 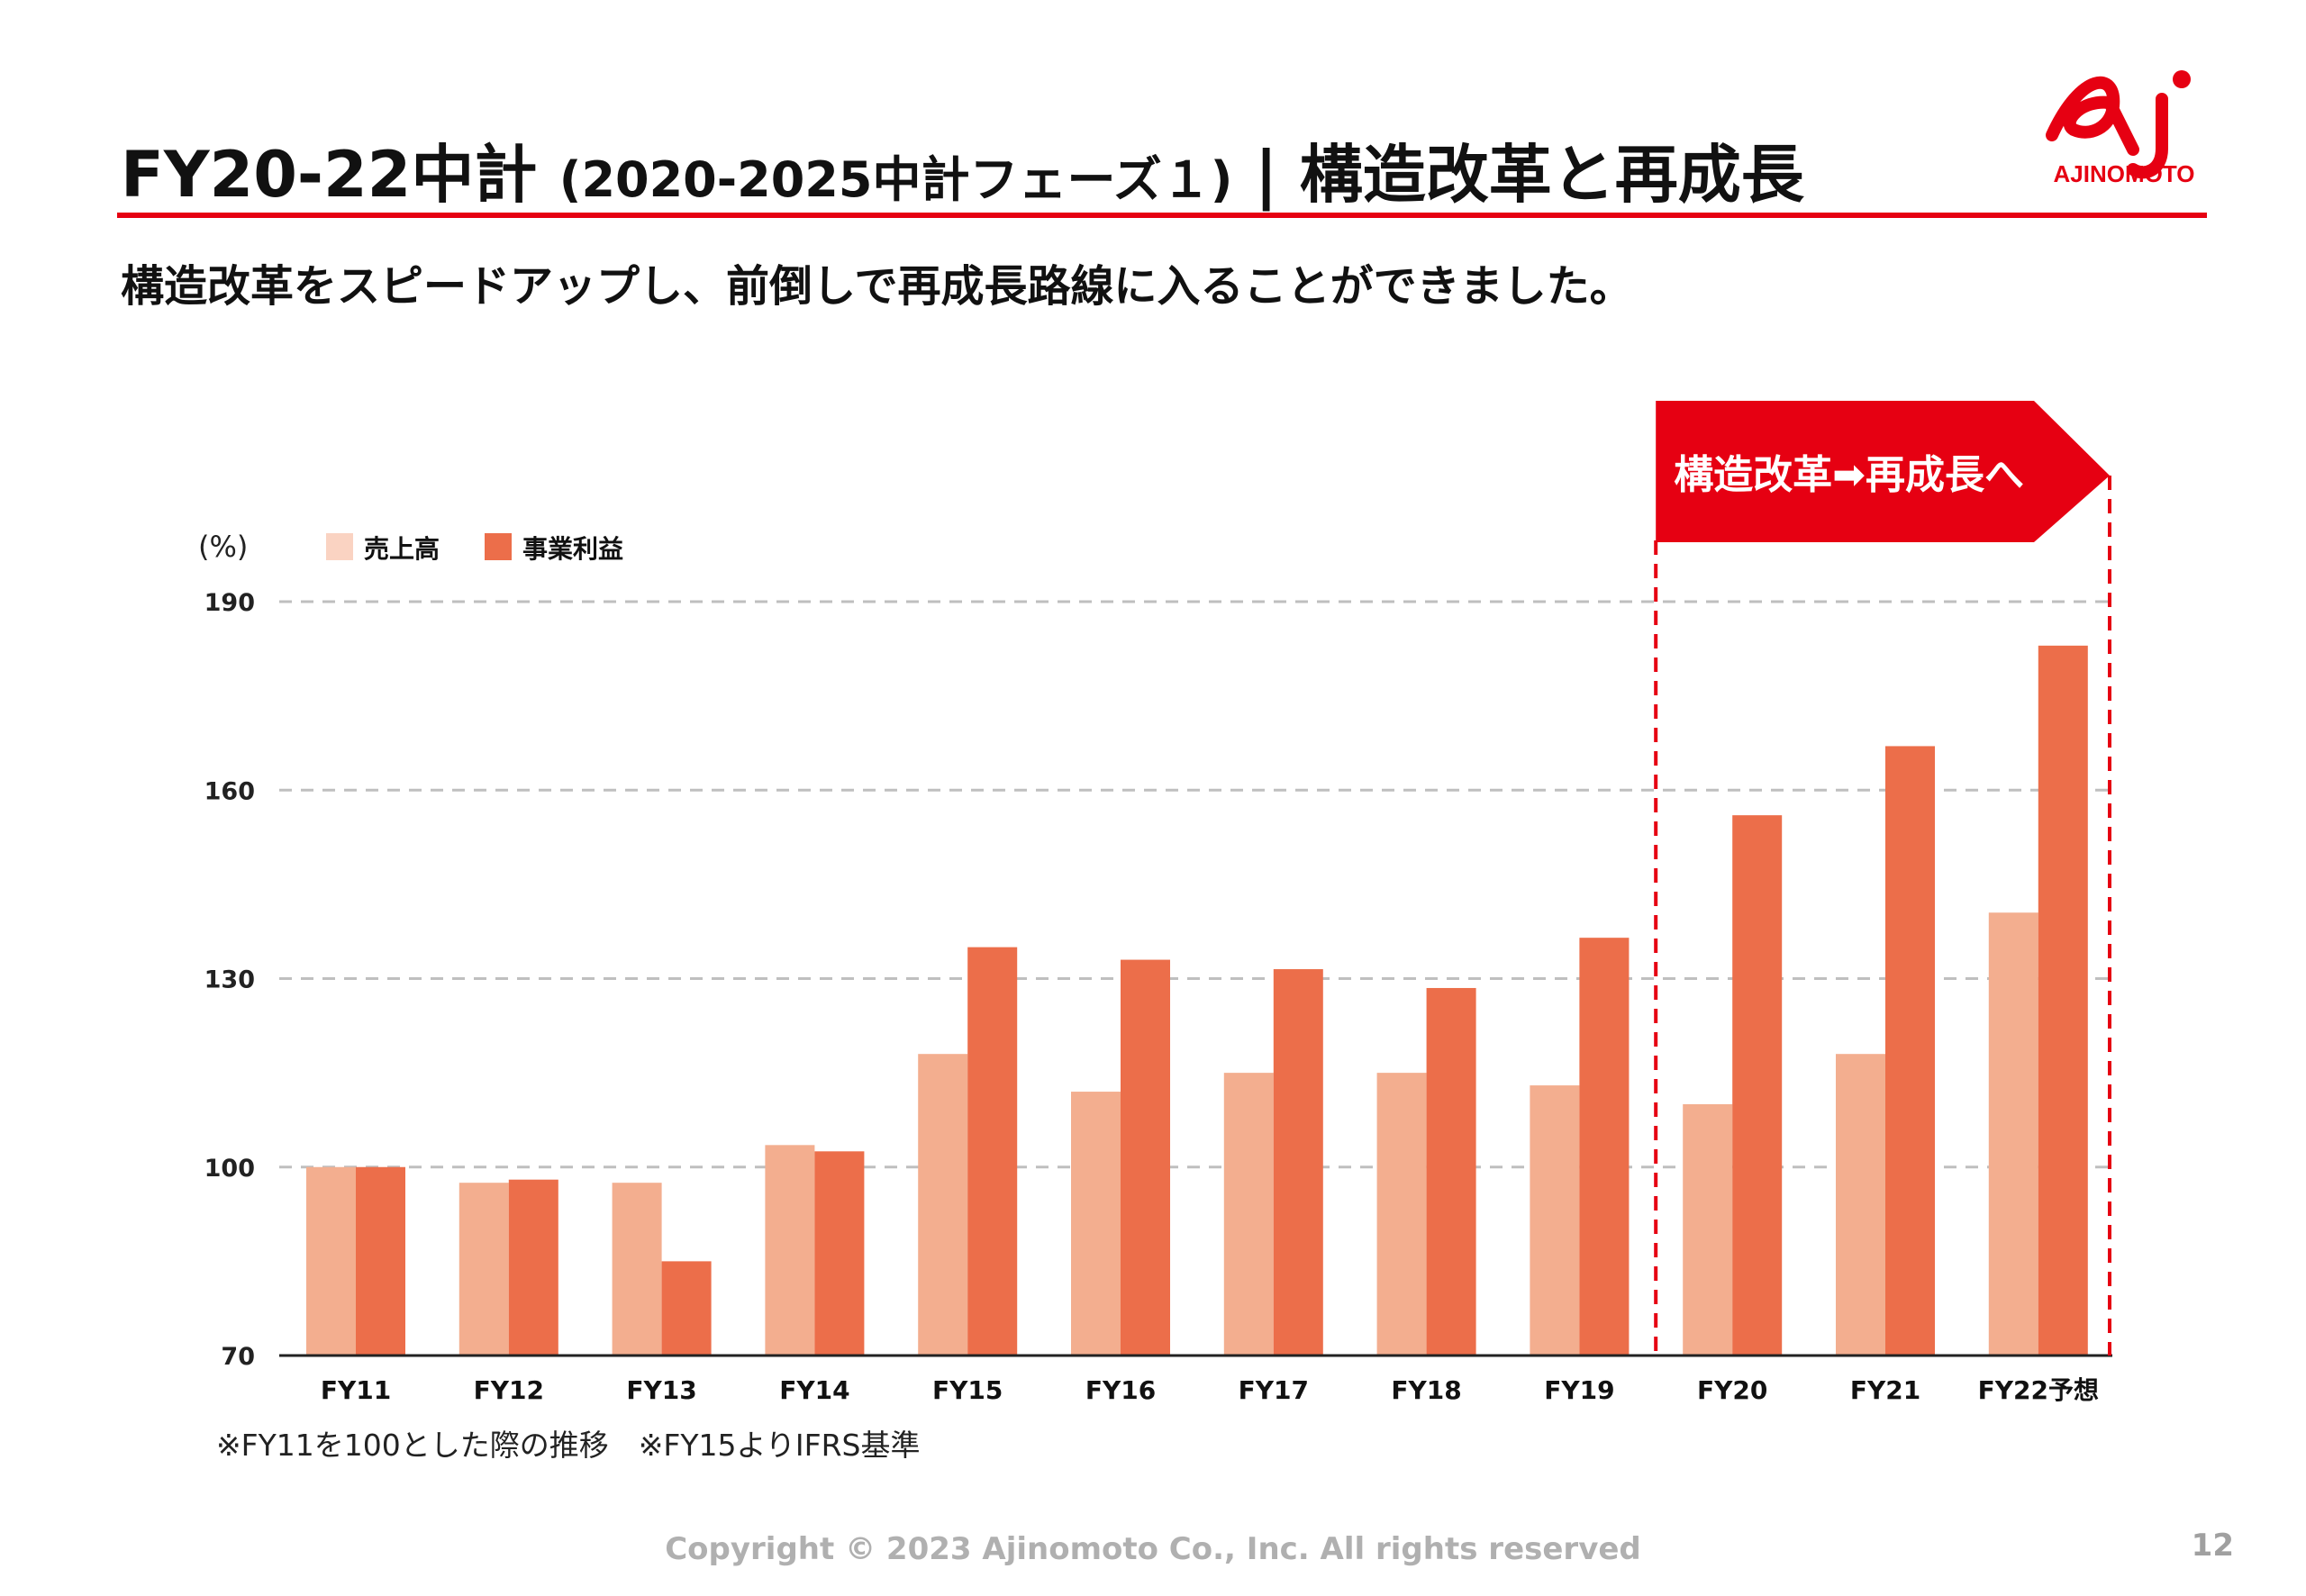 I want to click on title-sub: (2020-2025中計フェーズ１), so click(x=895, y=179).